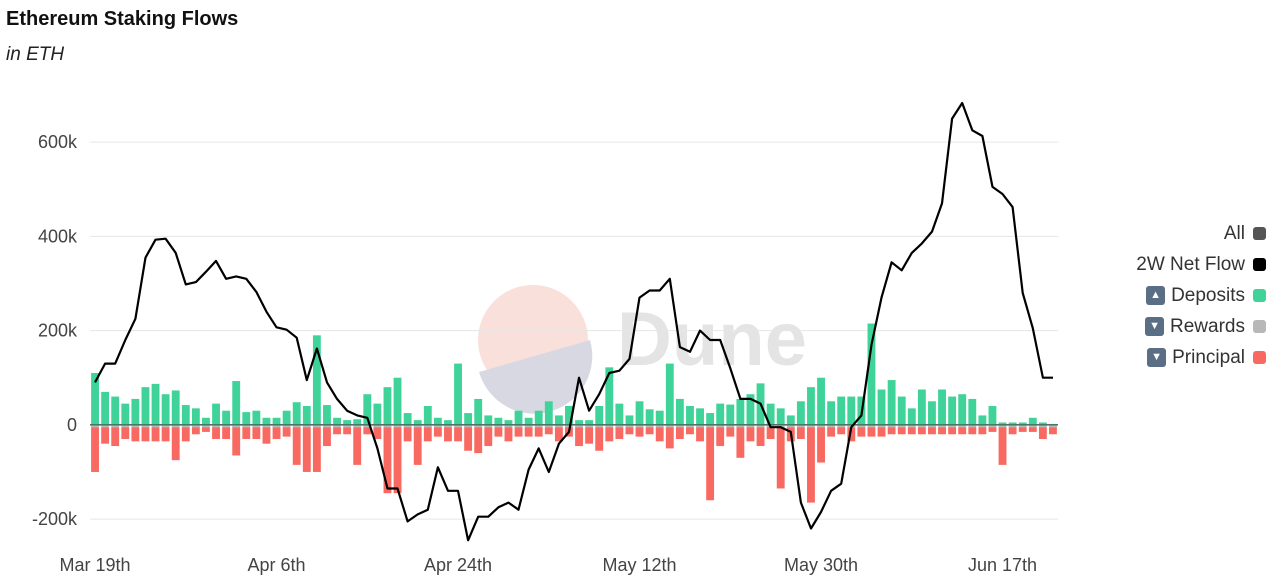  Describe the element at coordinates (58, 142) in the screenshot. I see `y-tick-label: 600k` at that location.